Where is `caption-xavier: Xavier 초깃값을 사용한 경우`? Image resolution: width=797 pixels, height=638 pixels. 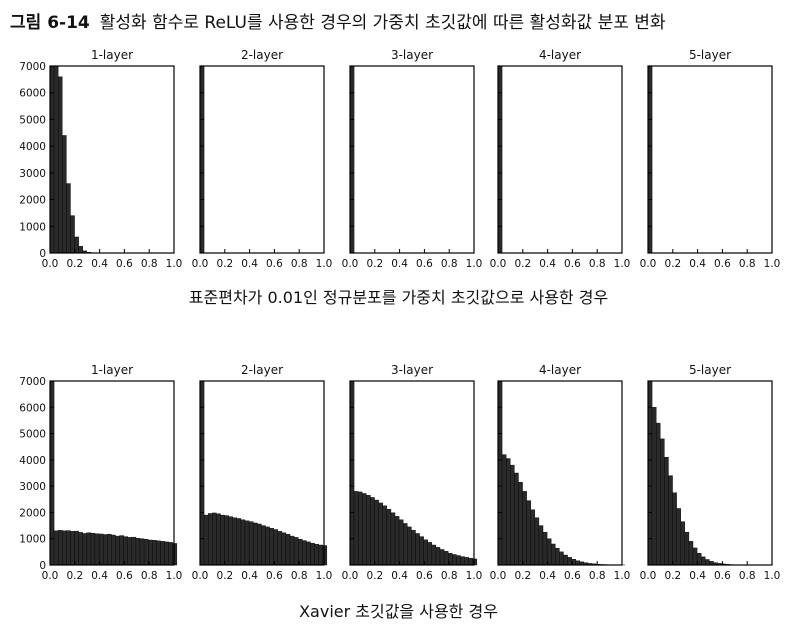 caption-xavier: Xavier 초깃값을 사용한 경우 is located at coordinates (398, 611).